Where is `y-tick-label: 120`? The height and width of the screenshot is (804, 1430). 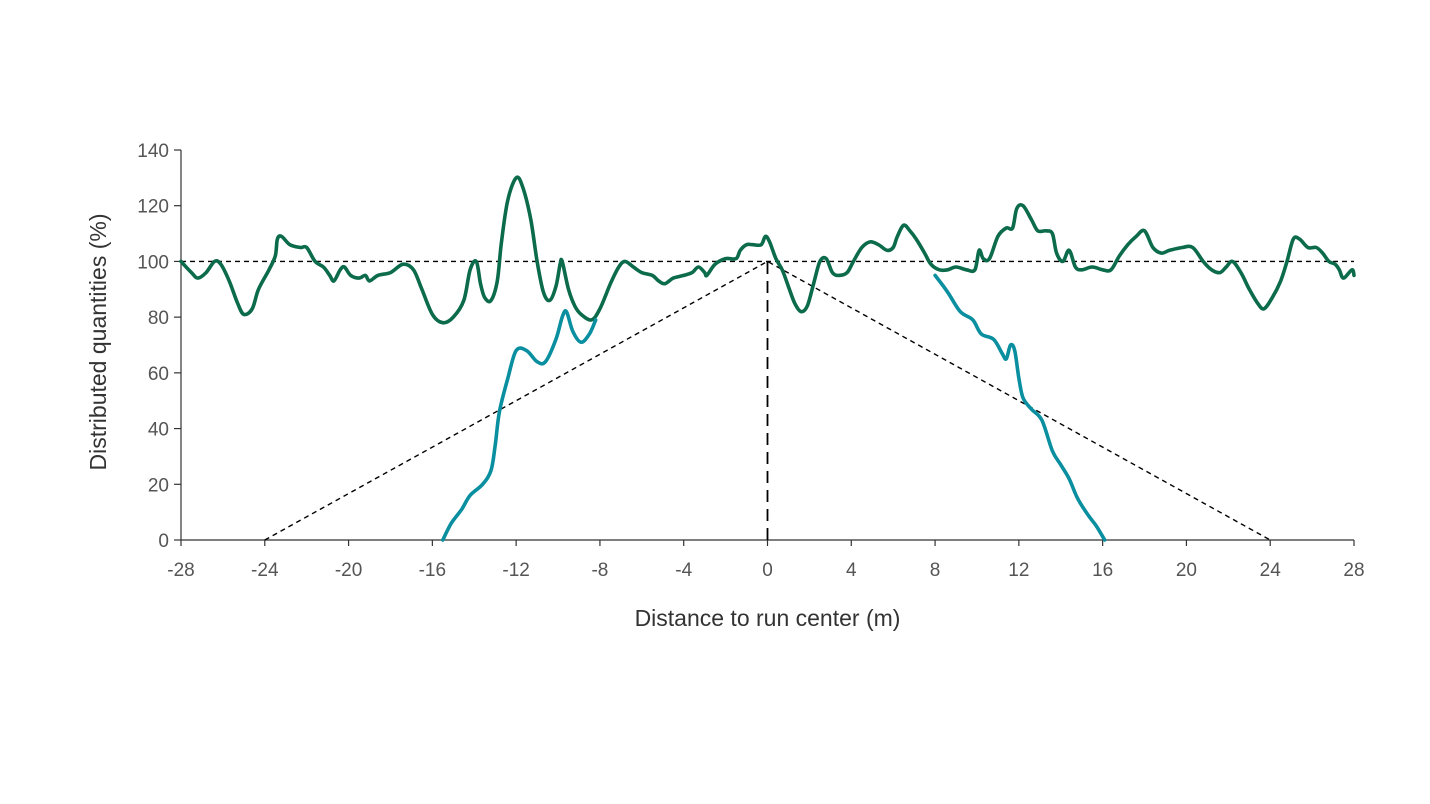 y-tick-label: 120 is located at coordinates (153, 207).